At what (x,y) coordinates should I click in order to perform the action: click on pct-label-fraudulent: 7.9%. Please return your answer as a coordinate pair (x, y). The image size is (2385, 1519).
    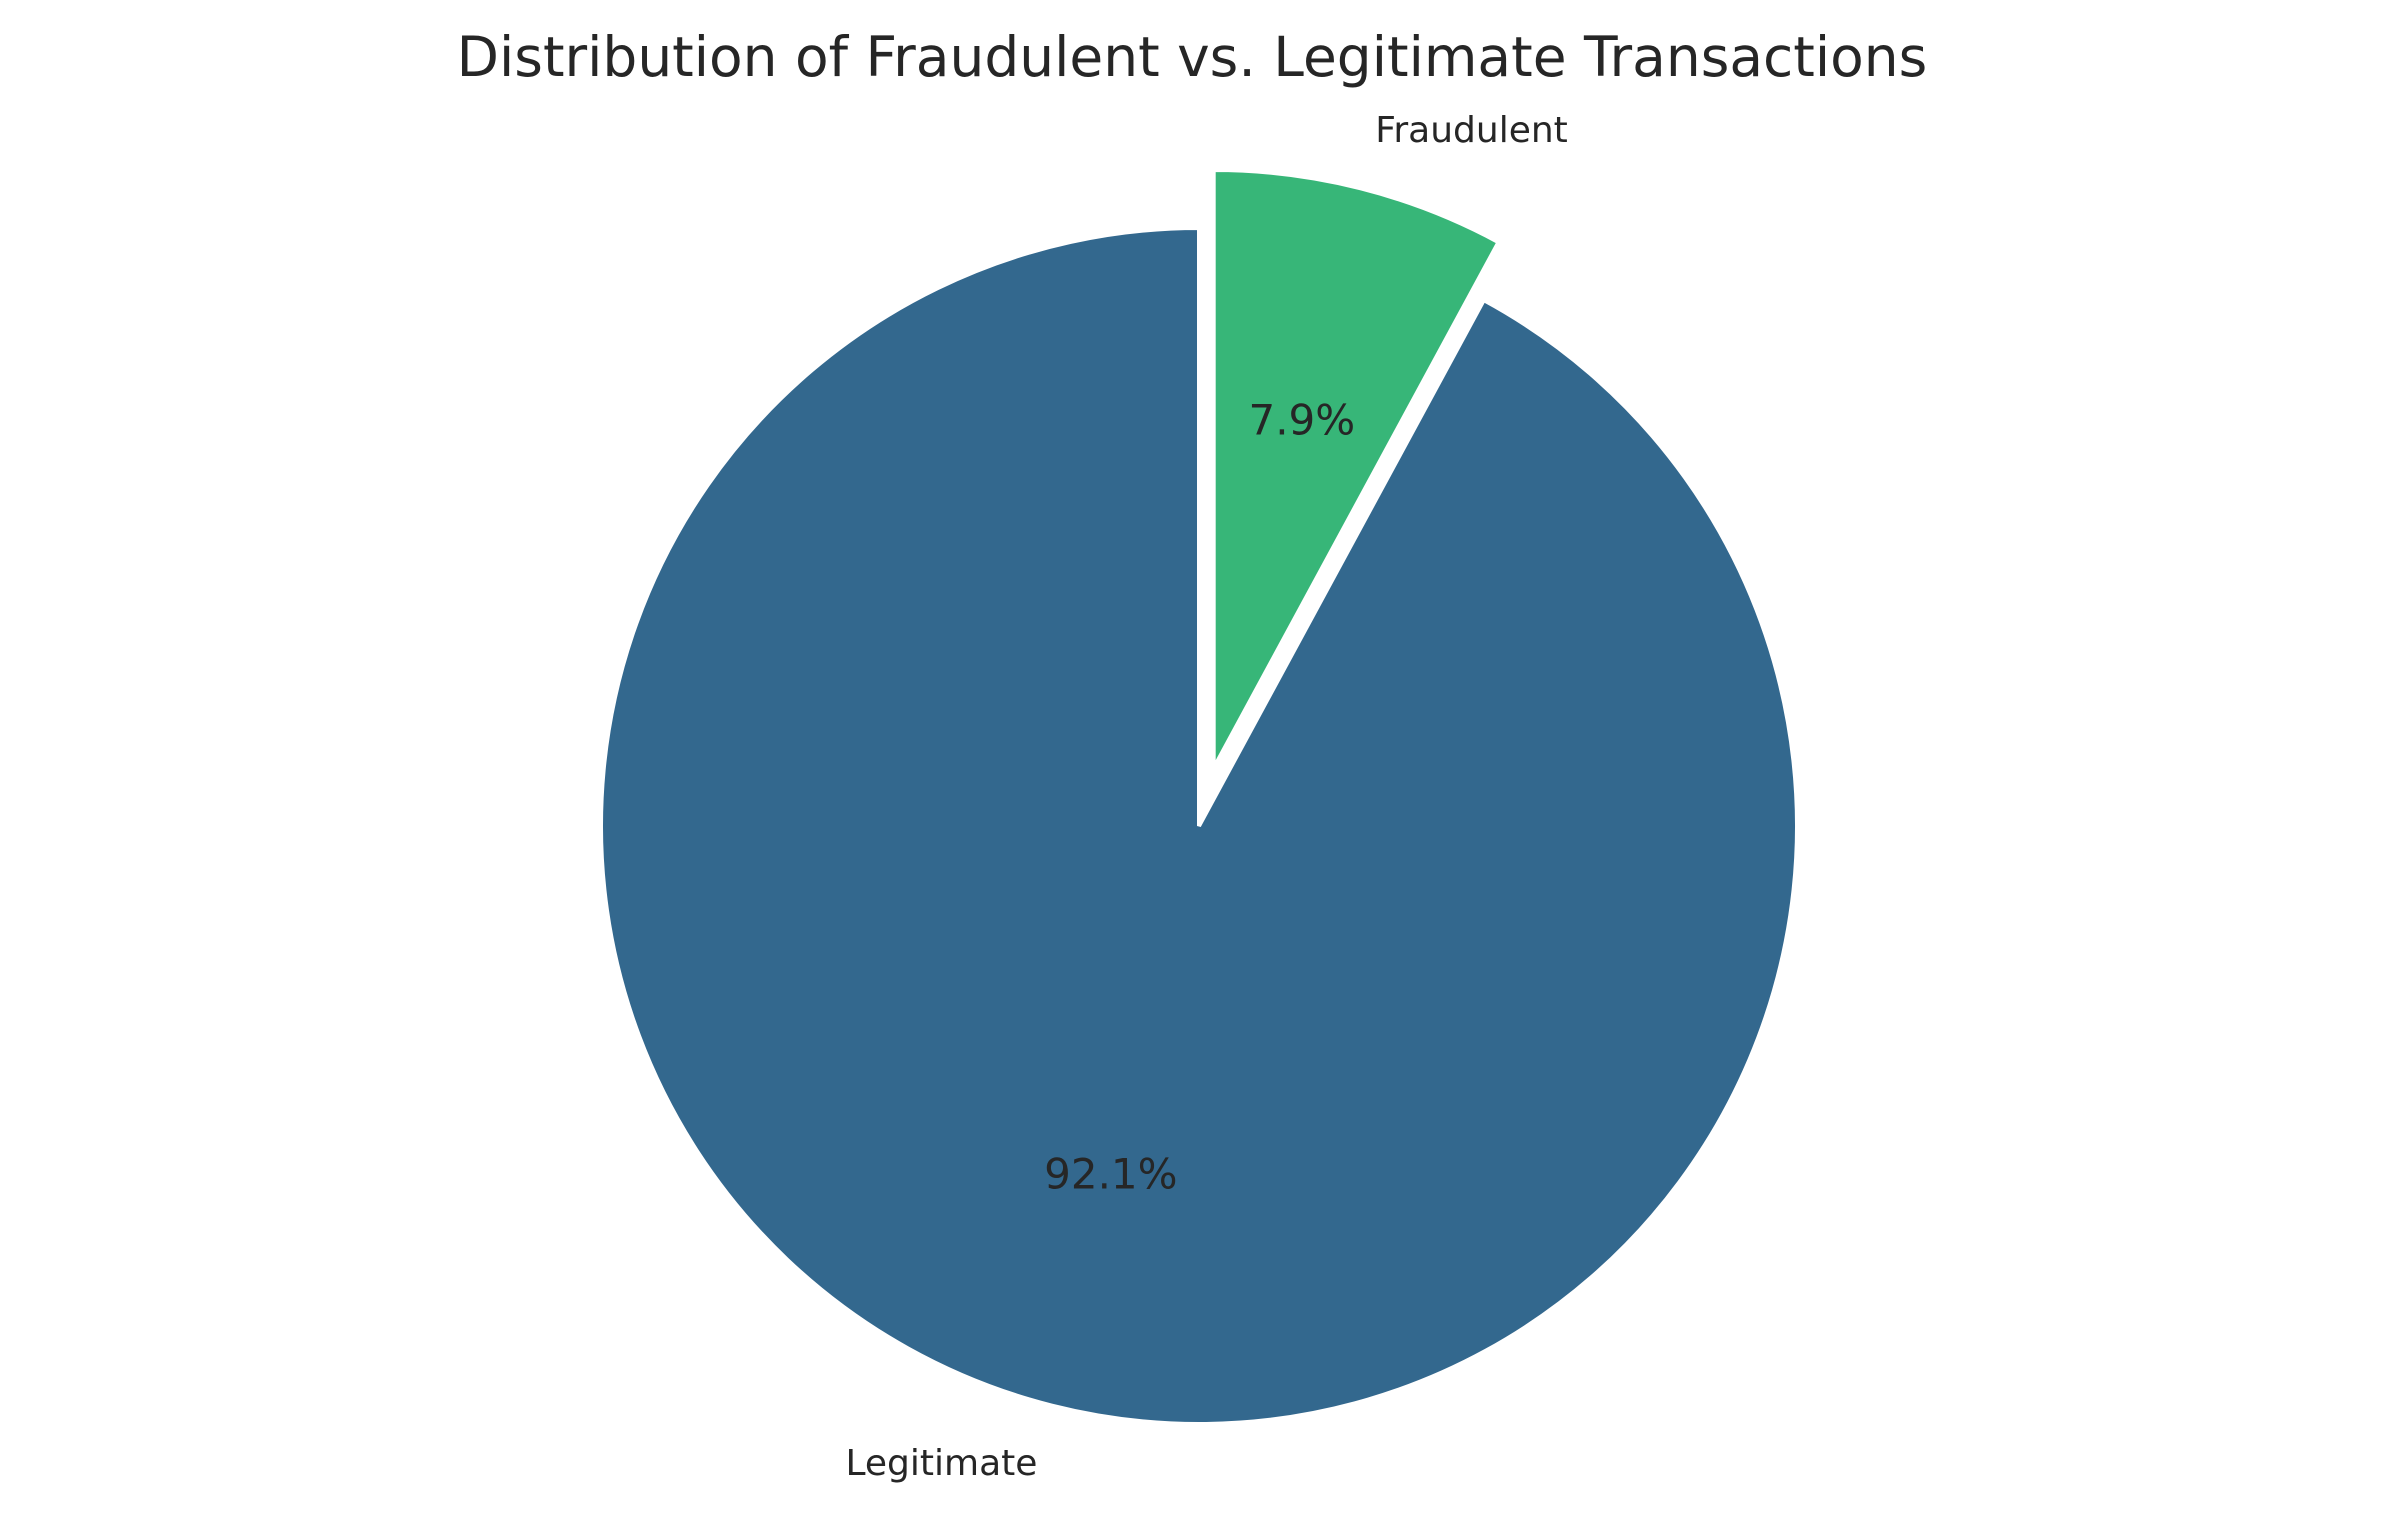
    Looking at the image, I should click on (1301, 420).